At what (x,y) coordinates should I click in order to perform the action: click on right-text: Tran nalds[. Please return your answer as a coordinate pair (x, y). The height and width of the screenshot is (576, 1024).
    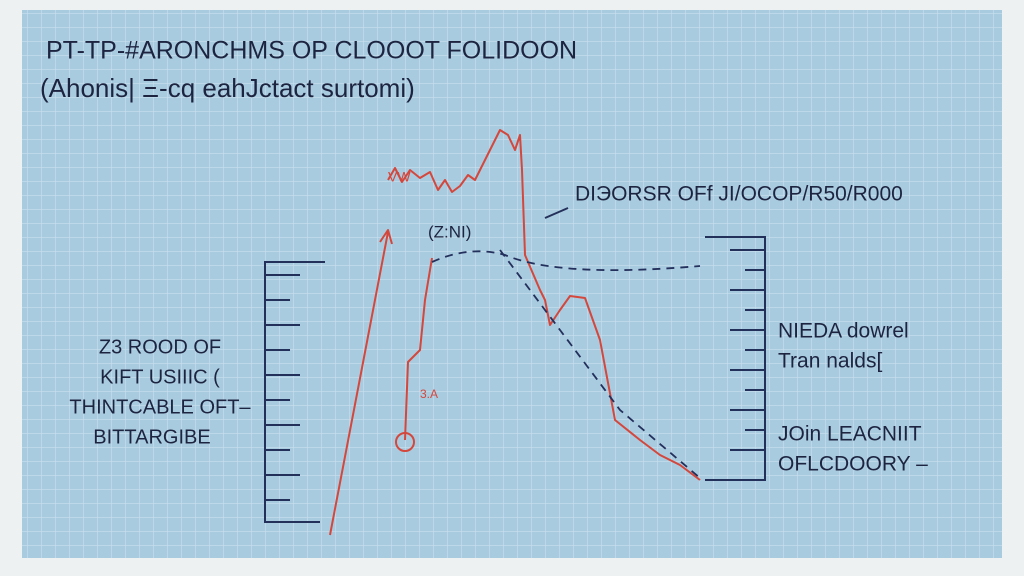
    Looking at the image, I should click on (830, 361).